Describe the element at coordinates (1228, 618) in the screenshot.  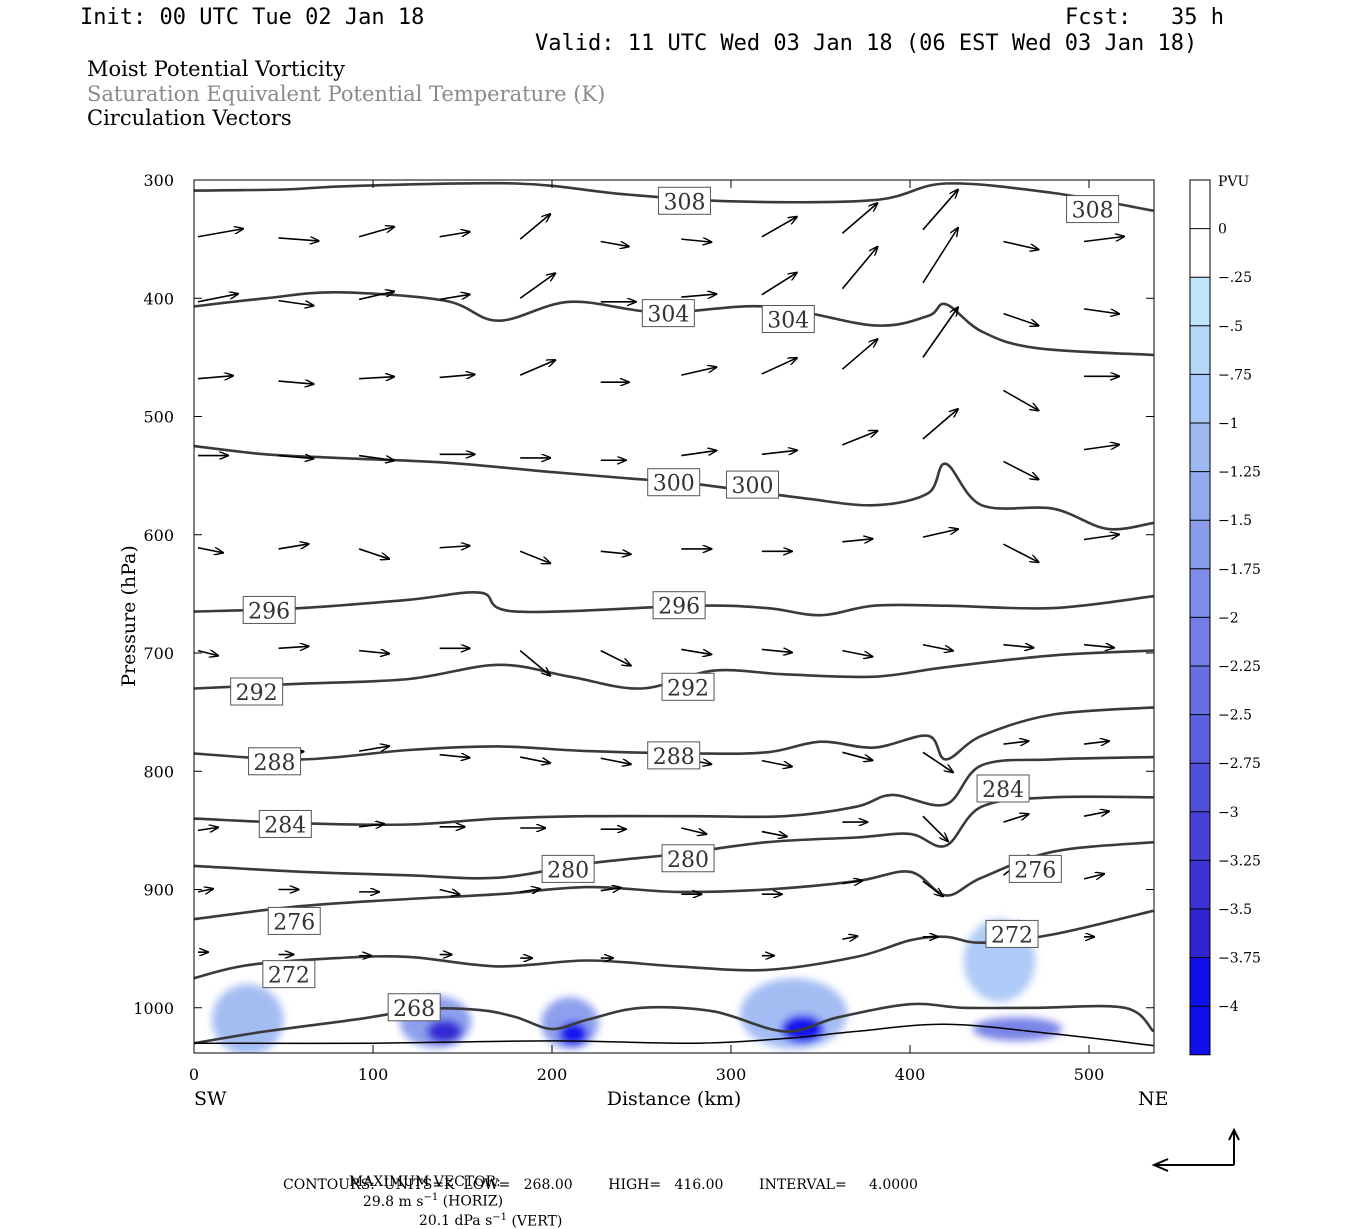
I see `colorbar-label: −2` at that location.